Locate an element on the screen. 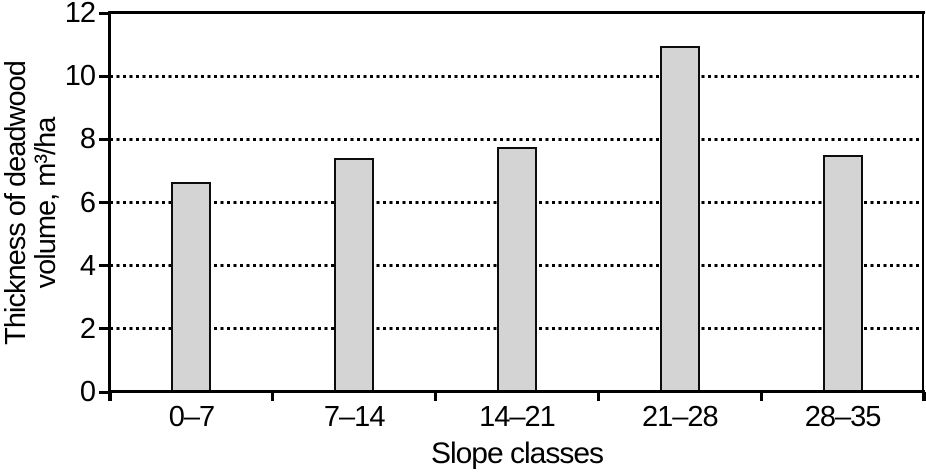  x-axis-line is located at coordinates (516, 391).